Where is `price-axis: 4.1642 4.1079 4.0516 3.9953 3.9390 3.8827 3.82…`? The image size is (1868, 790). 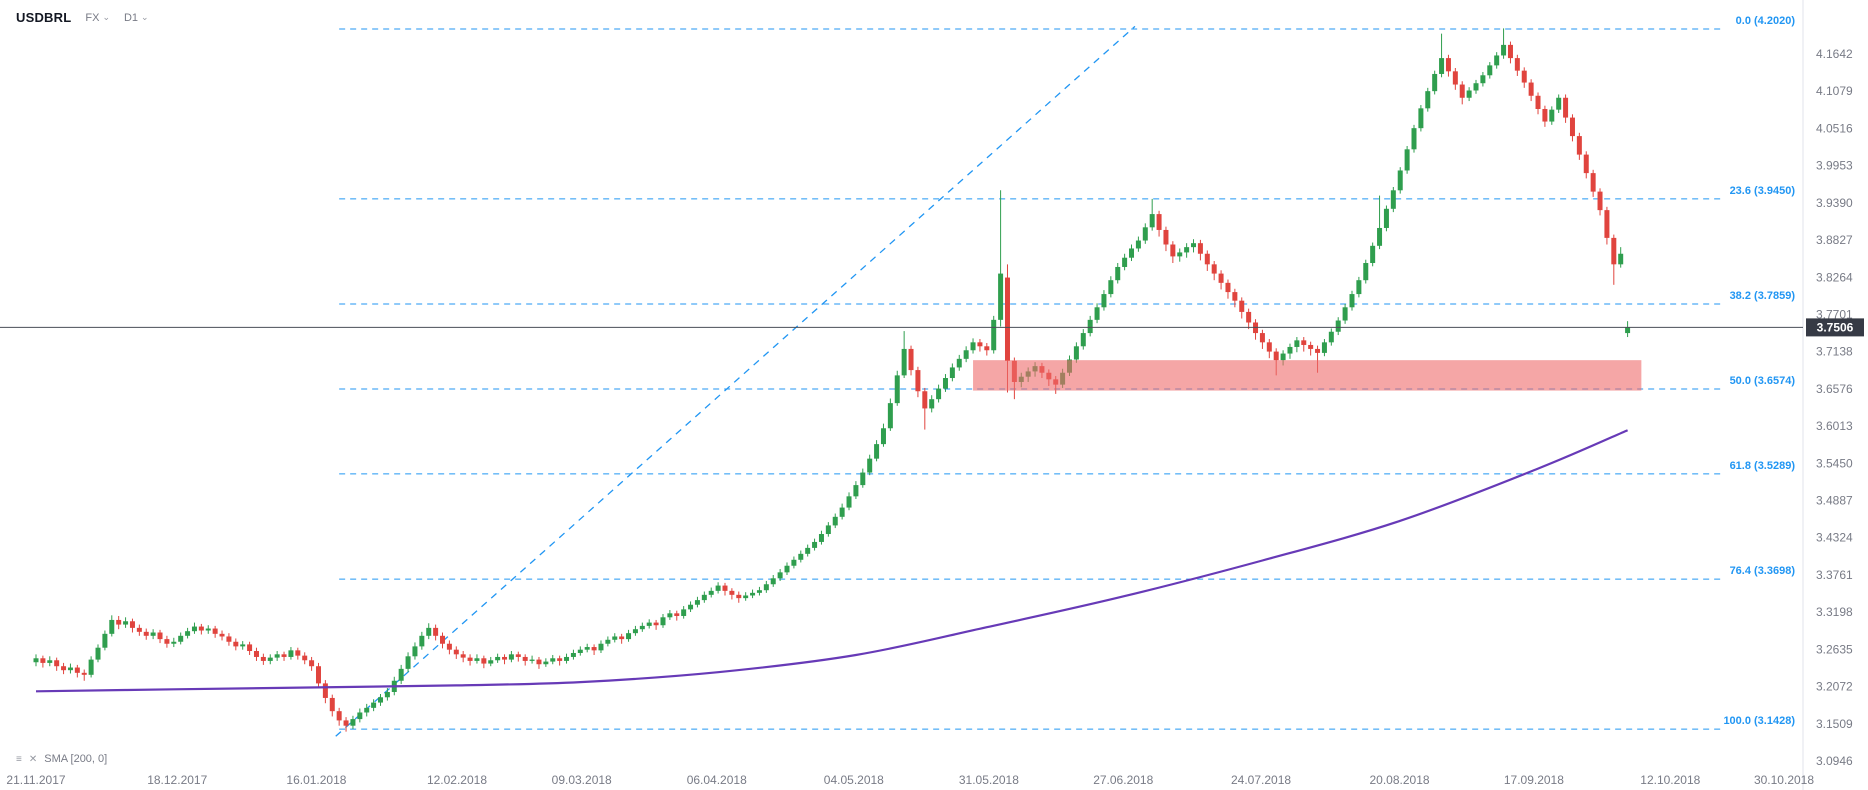
price-axis: 4.1642 4.1079 4.0516 3.9953 3.9390 3.8827 3.82… is located at coordinates (1834, 407).